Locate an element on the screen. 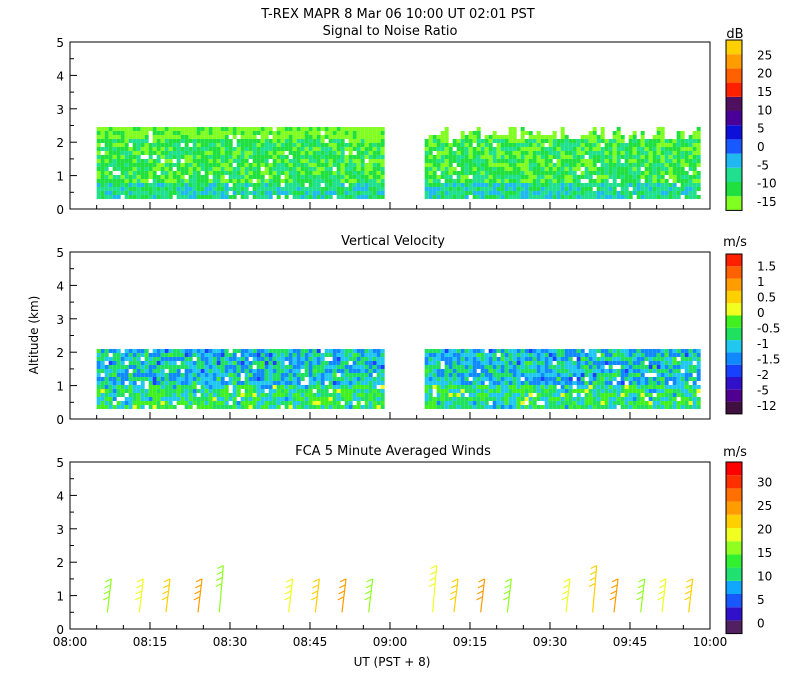 Image resolution: width=800 pixels, height=700 pixels. wind-barb-shaft is located at coordinates (435, 589).